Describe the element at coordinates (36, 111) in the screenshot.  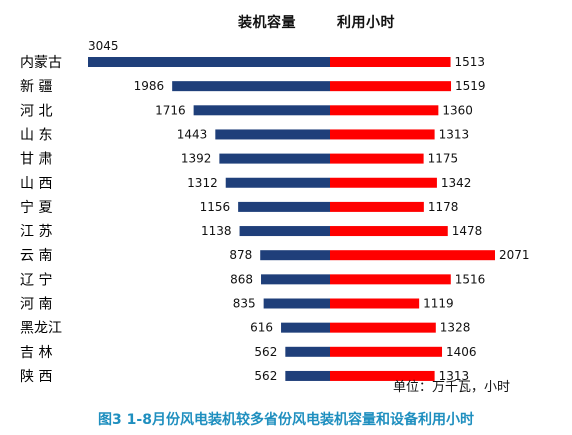
I see `category-label: 河 北` at that location.